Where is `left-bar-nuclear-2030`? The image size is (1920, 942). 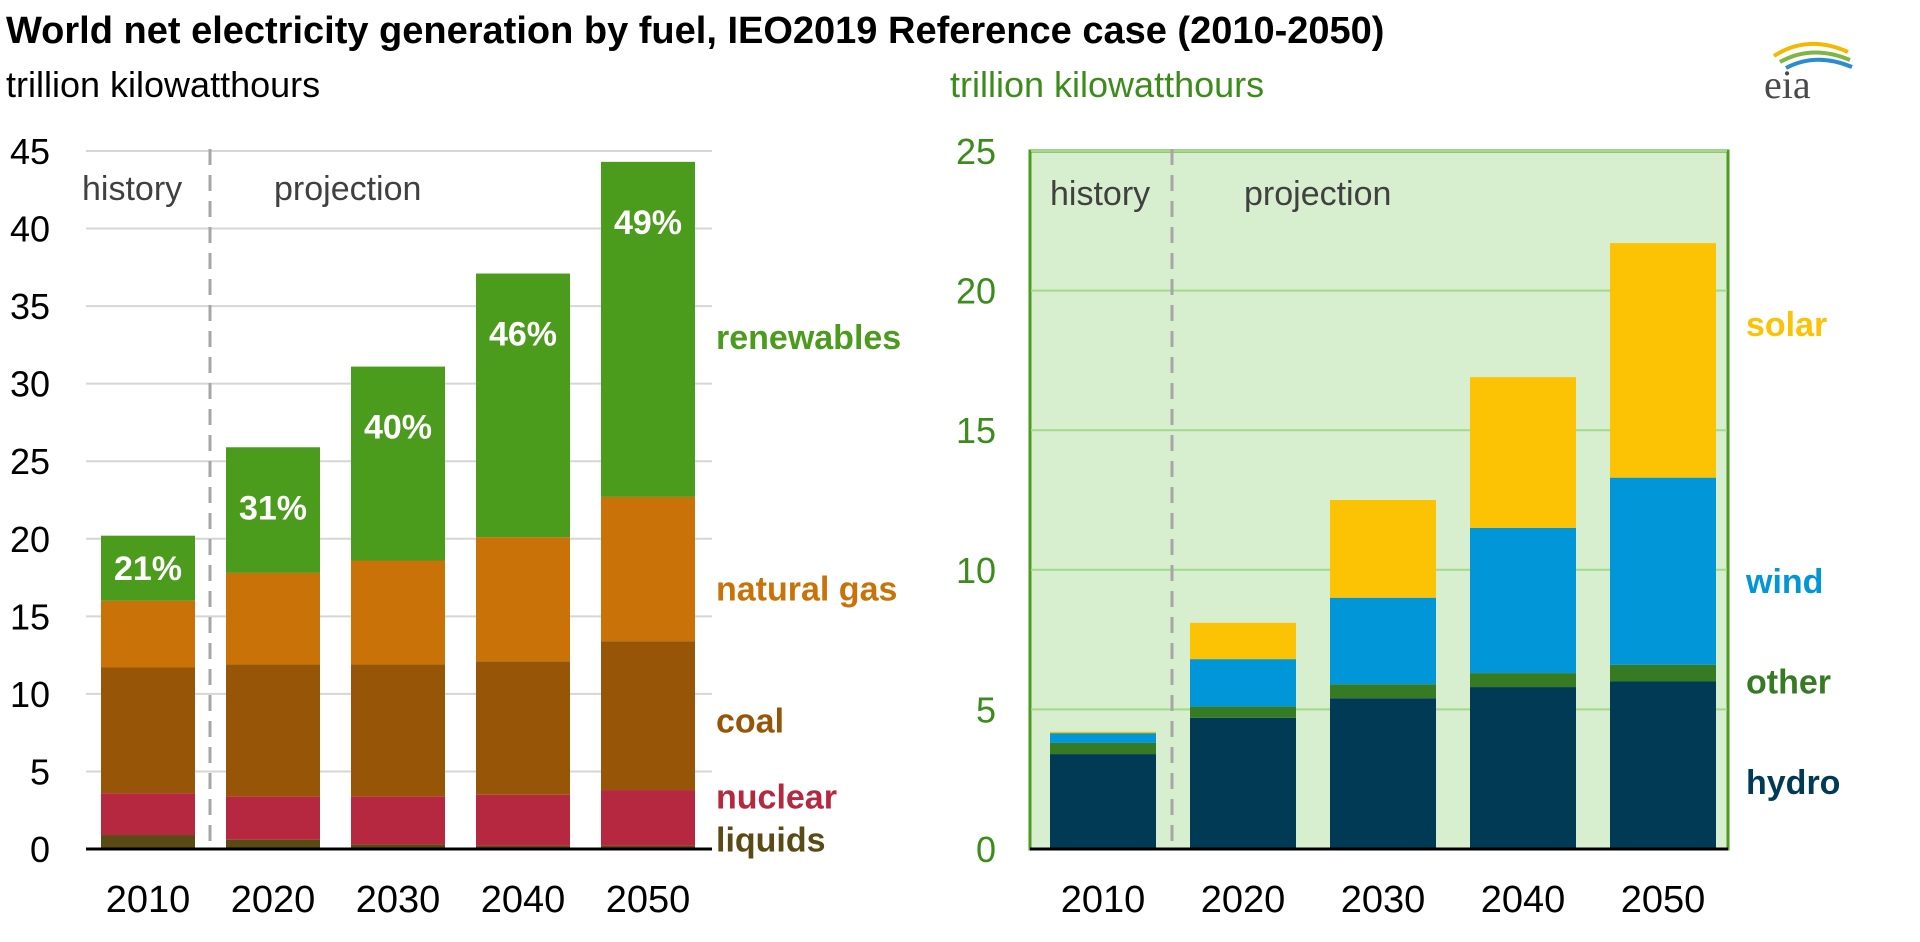 left-bar-nuclear-2030 is located at coordinates (398, 820).